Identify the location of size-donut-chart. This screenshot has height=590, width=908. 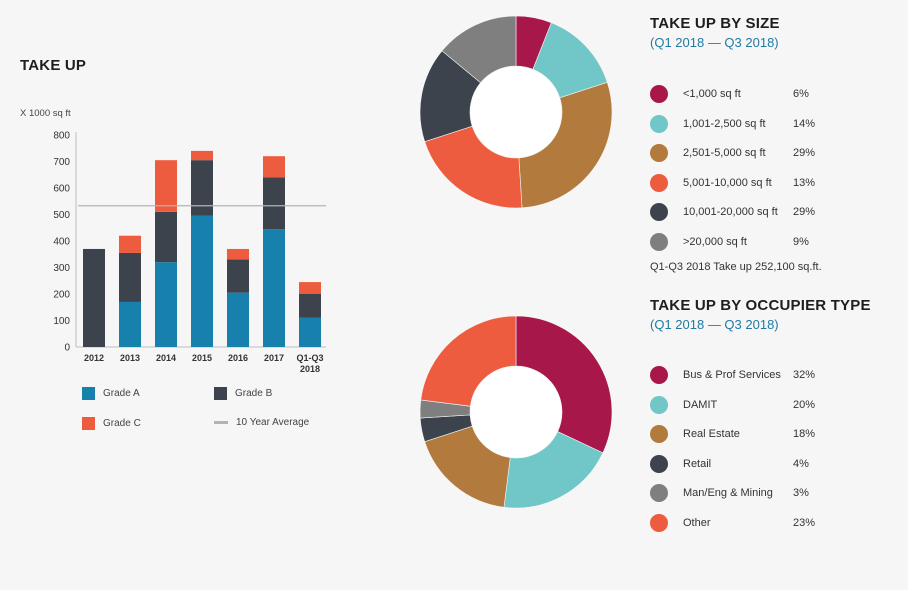
(516, 112).